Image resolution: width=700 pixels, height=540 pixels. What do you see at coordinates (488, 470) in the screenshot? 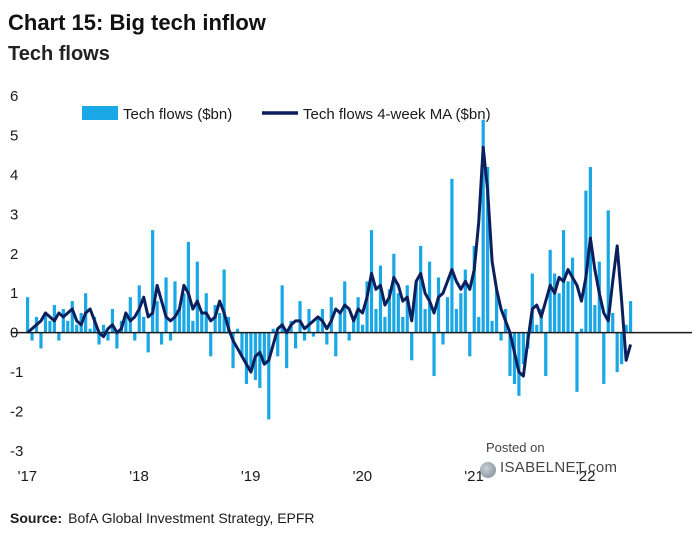
I see `globe-icon` at bounding box center [488, 470].